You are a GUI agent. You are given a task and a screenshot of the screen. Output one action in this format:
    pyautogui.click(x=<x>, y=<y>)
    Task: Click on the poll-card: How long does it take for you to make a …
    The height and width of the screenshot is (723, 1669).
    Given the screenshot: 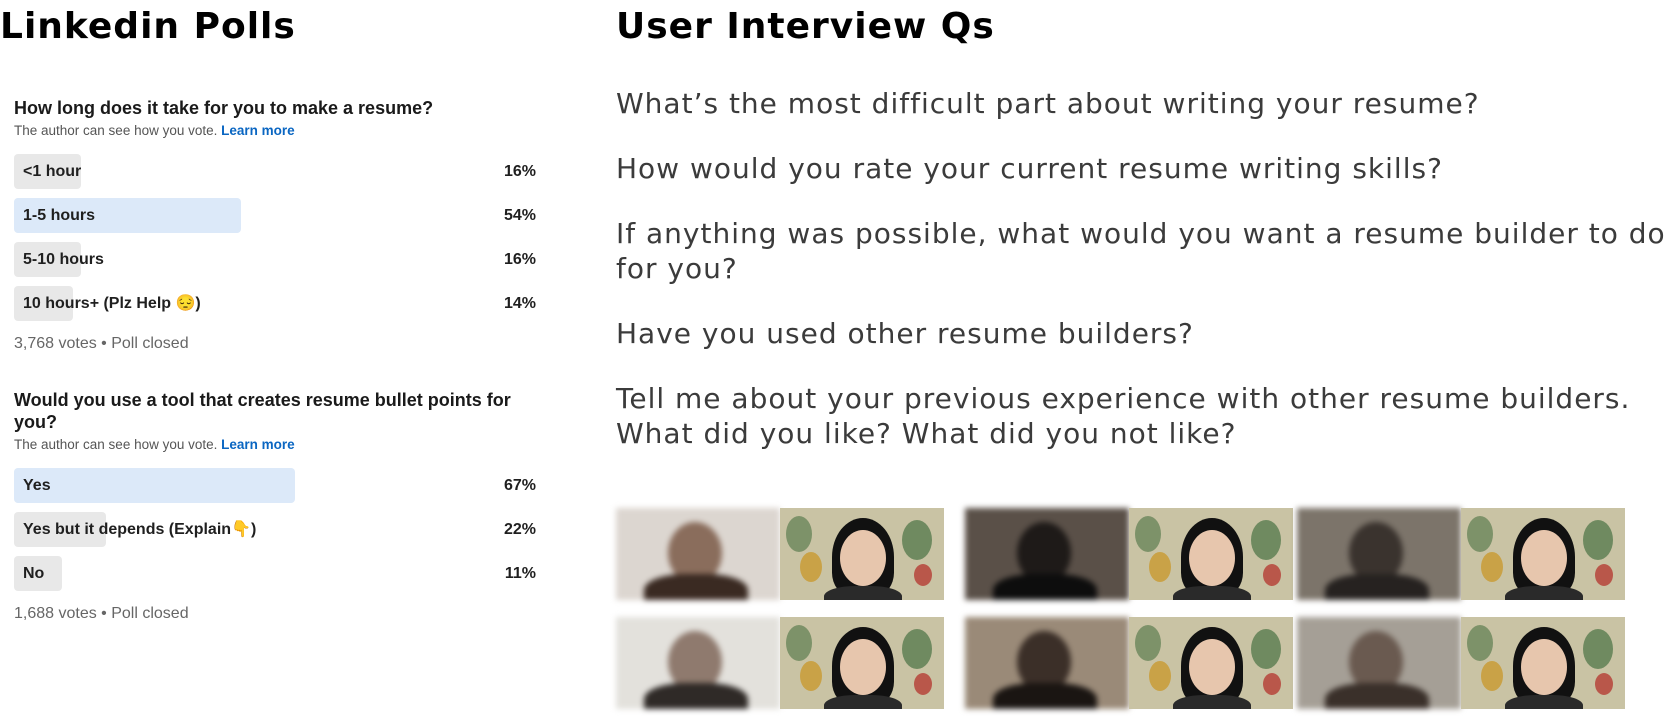 What is the action you would take?
    pyautogui.click(x=275, y=225)
    